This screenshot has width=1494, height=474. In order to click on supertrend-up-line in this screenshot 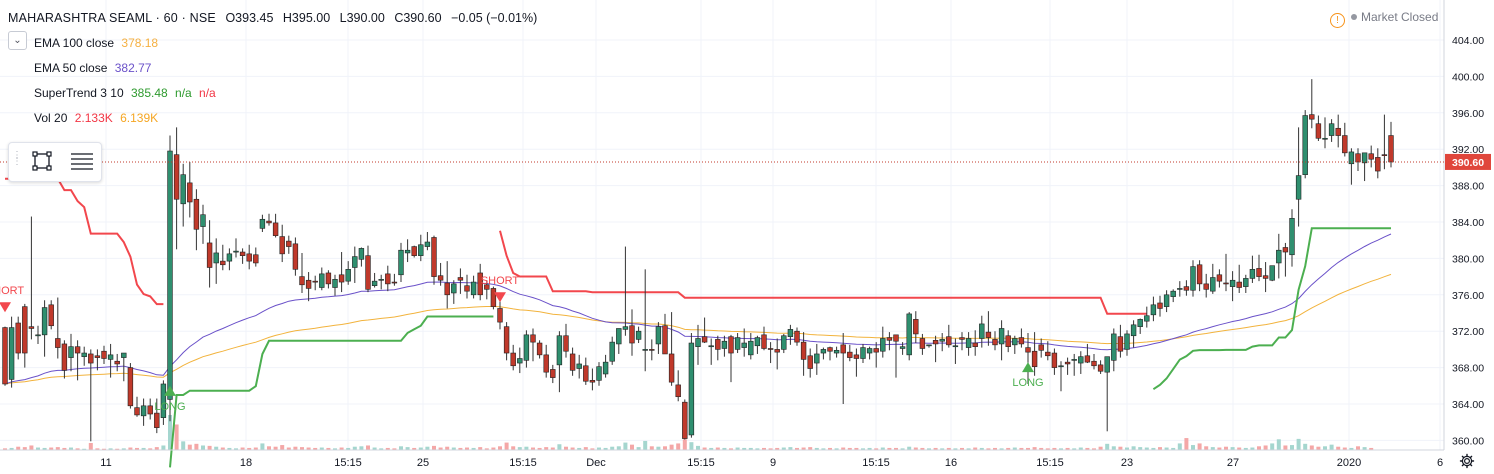, I will do `click(1271, 309)`.